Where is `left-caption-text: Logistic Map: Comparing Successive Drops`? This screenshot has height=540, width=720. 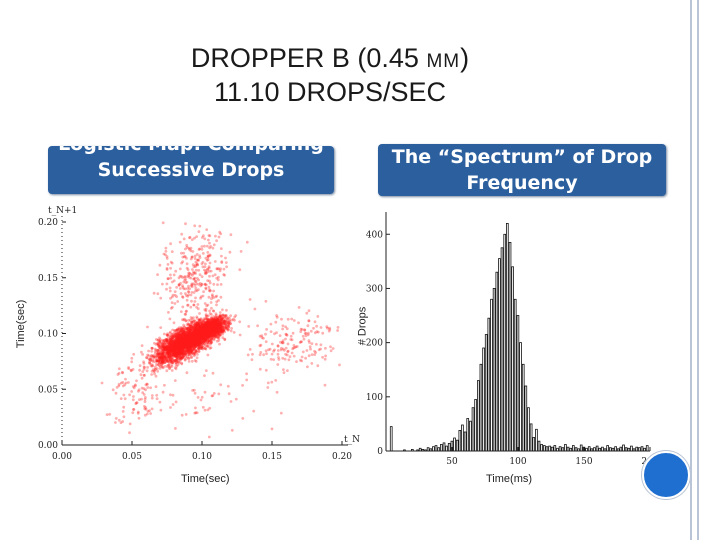 left-caption-text: Logistic Map: Comparing Successive Drops is located at coordinates (191, 163).